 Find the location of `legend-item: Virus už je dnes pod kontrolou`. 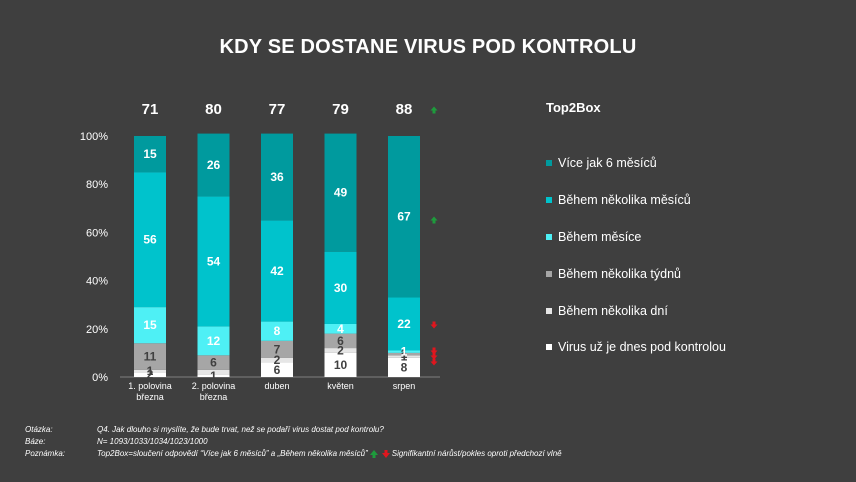

legend-item: Virus už je dnes pod kontrolou is located at coordinates (636, 347).